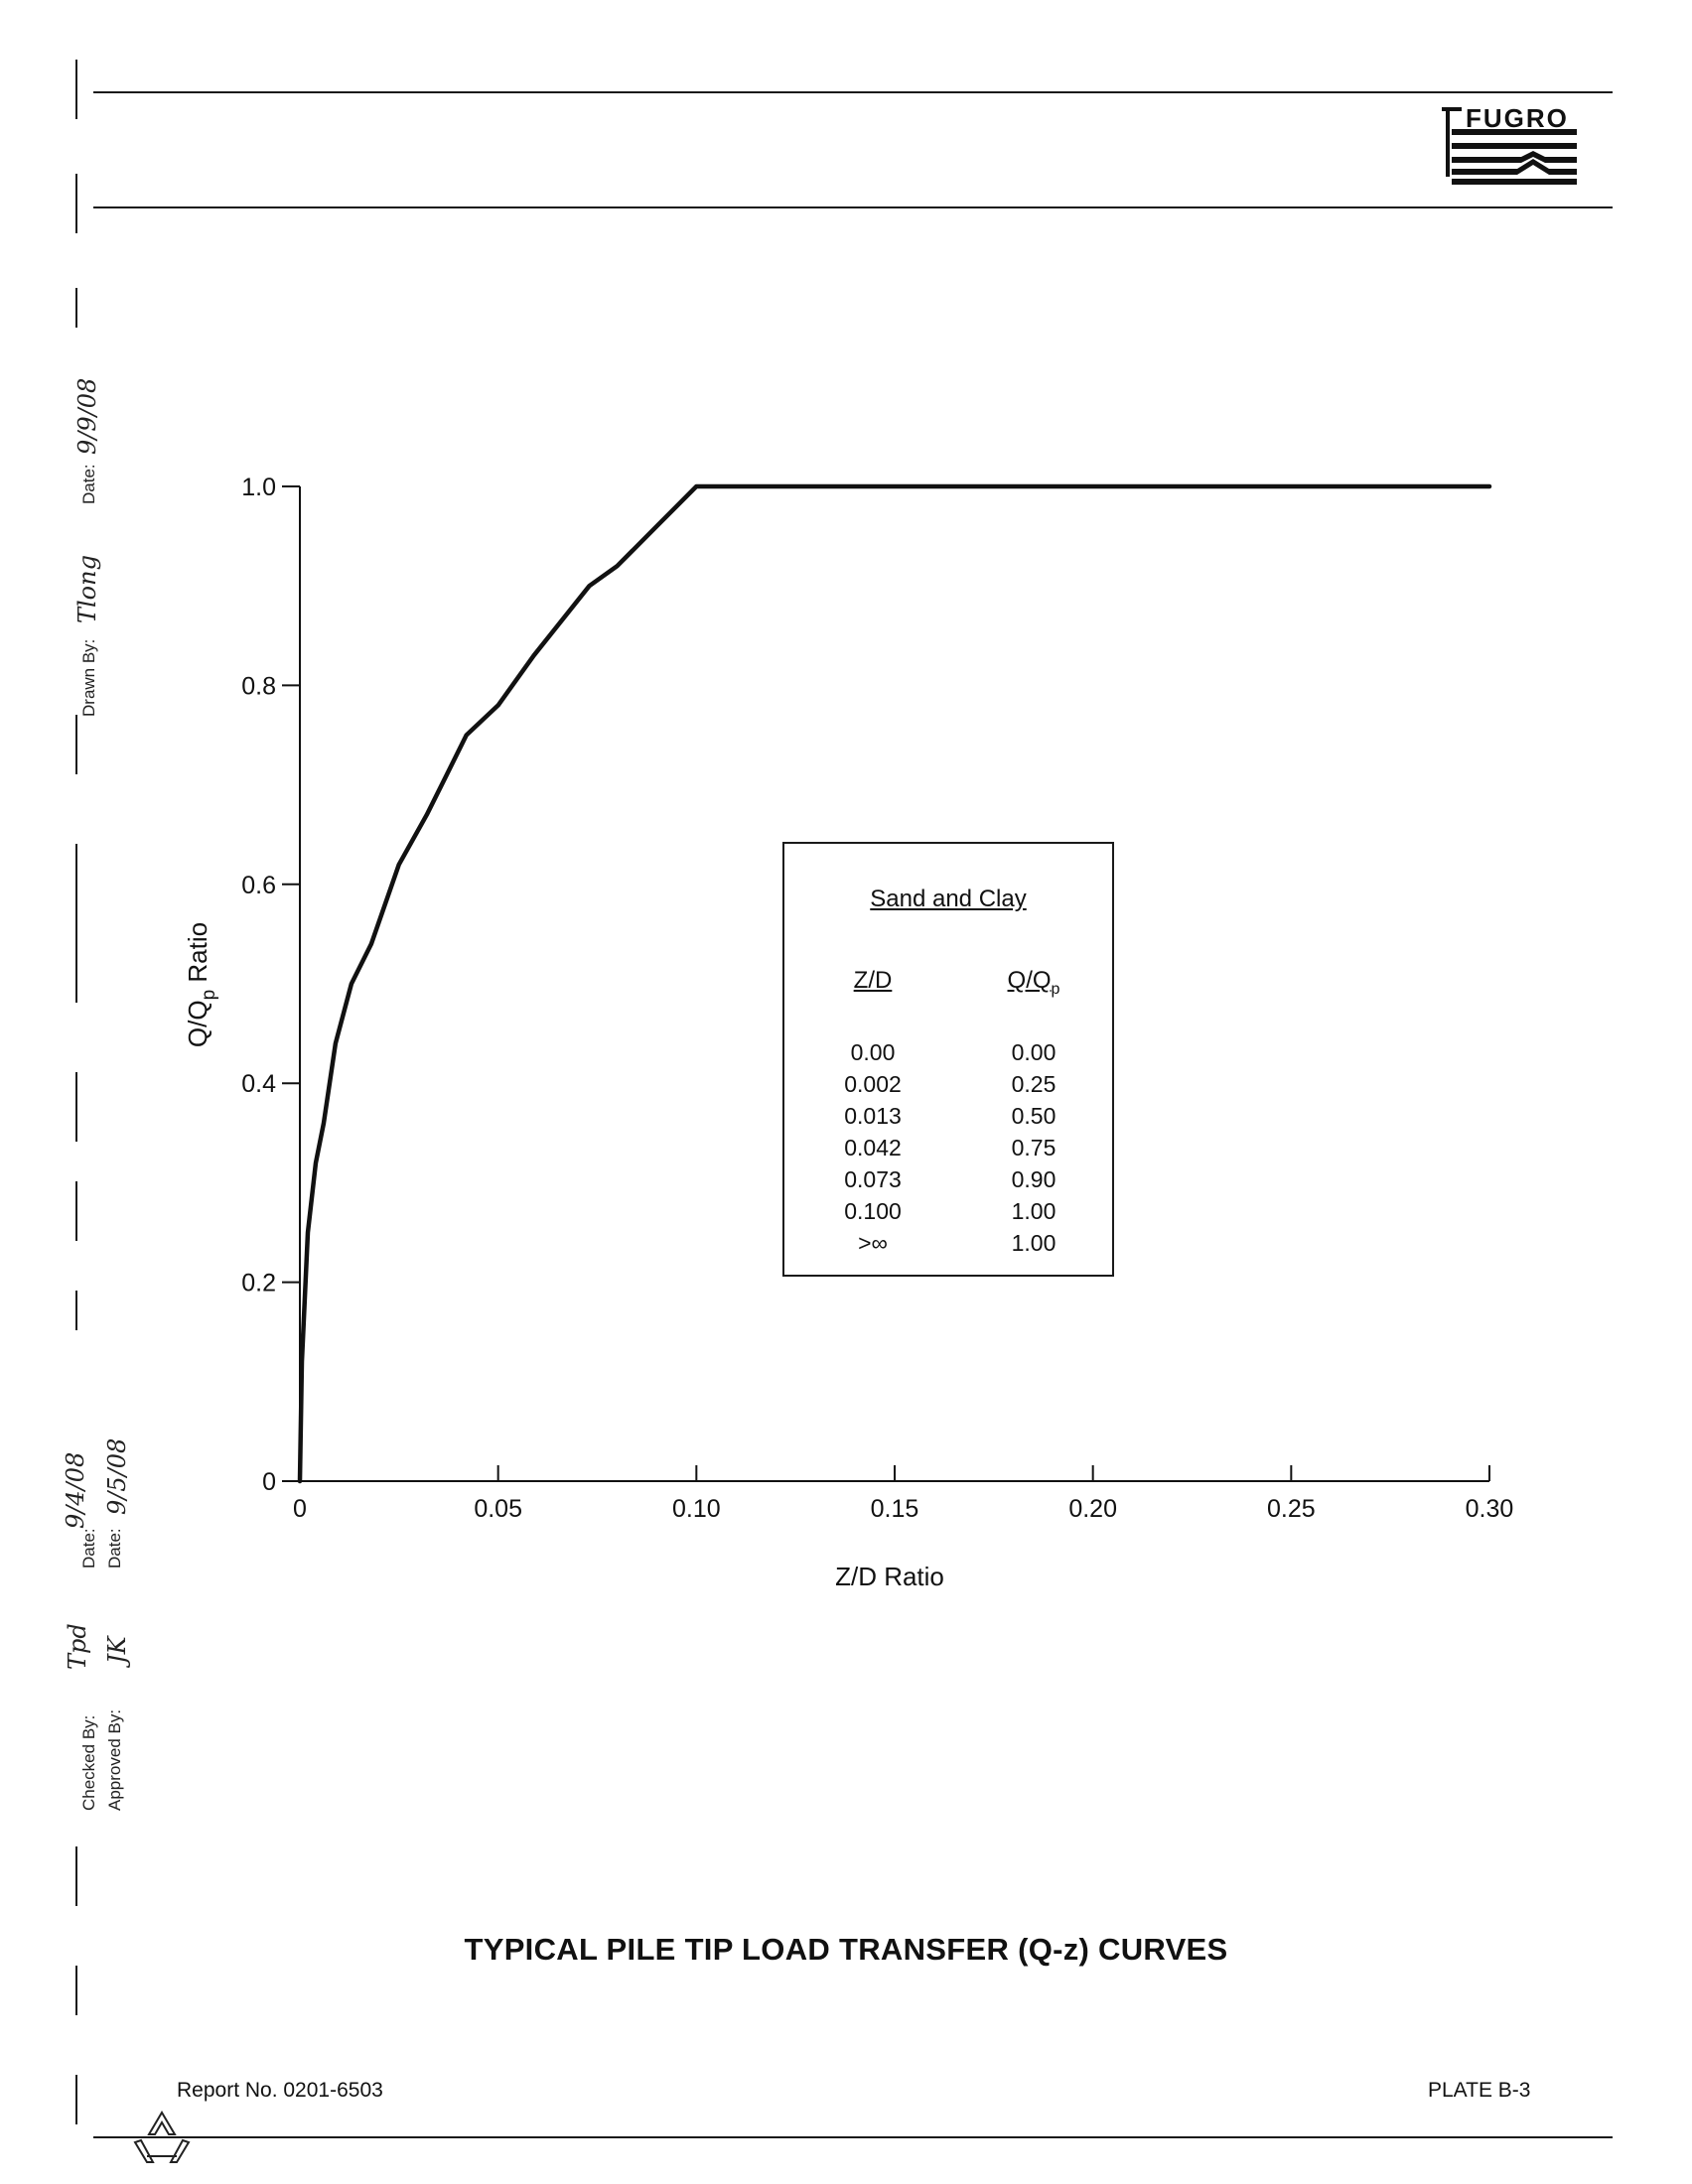  I want to click on x-tick-label: 0.25, so click(1291, 1509).